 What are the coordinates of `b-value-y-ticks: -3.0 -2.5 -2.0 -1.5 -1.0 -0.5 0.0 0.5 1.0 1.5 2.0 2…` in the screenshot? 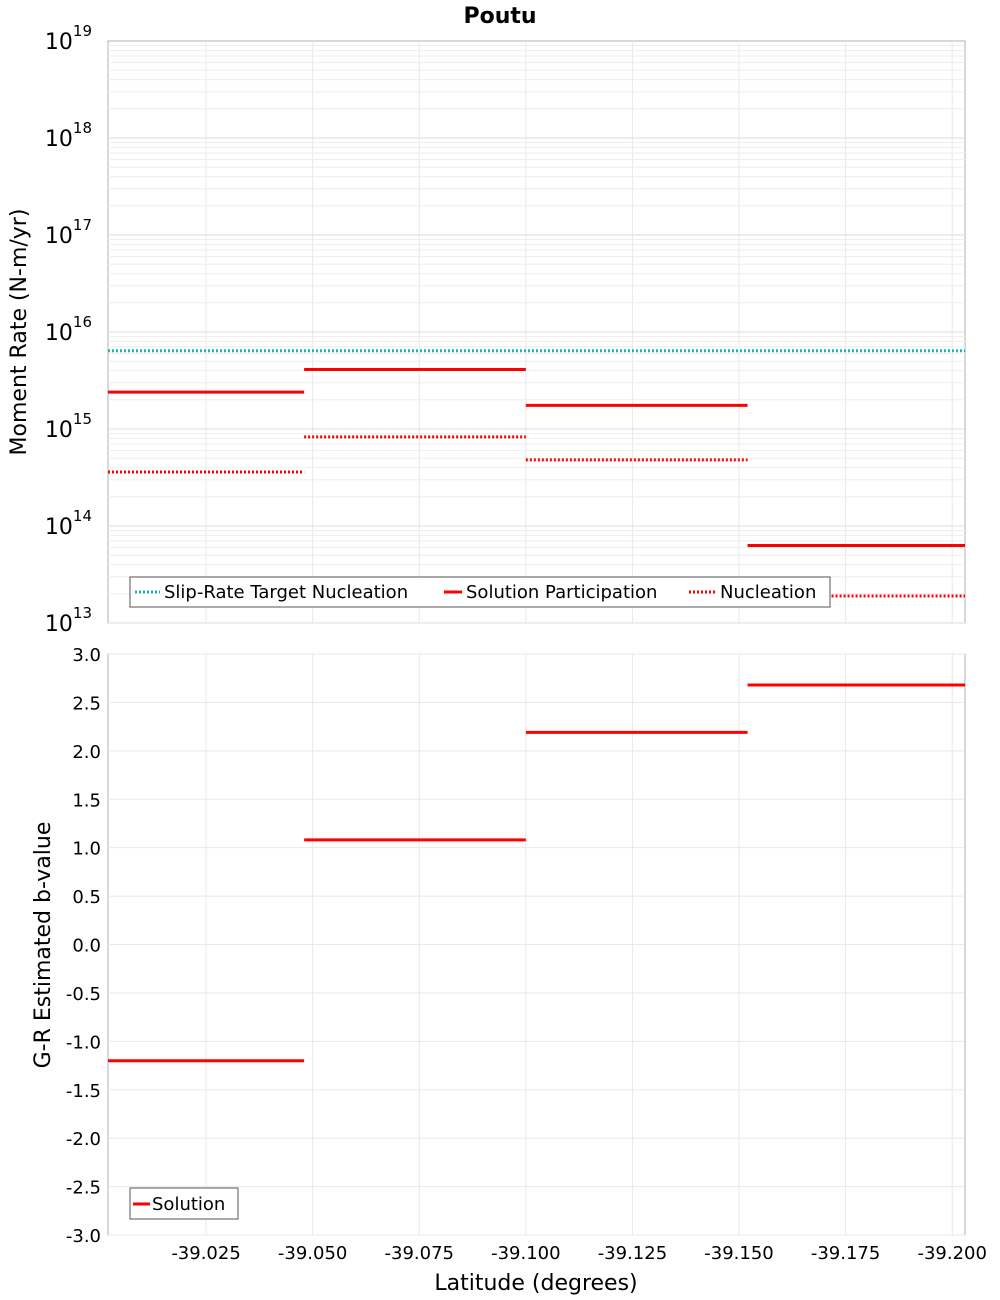 It's located at (83, 946).